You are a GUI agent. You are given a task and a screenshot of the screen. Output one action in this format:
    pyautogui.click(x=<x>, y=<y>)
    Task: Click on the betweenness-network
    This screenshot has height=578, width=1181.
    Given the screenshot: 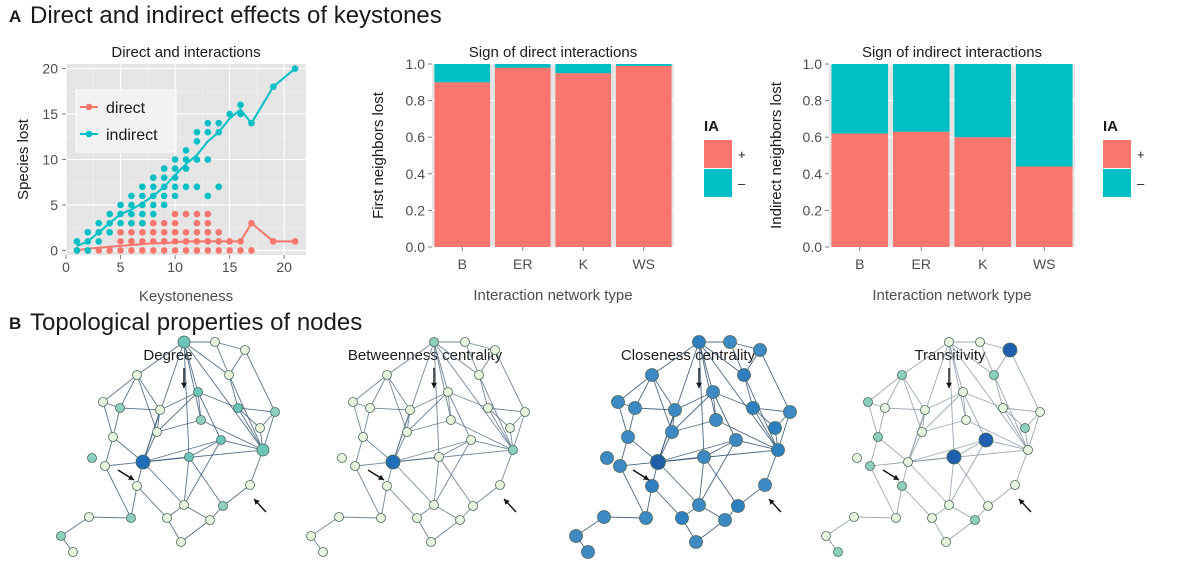 What is the action you would take?
    pyautogui.click(x=418, y=447)
    